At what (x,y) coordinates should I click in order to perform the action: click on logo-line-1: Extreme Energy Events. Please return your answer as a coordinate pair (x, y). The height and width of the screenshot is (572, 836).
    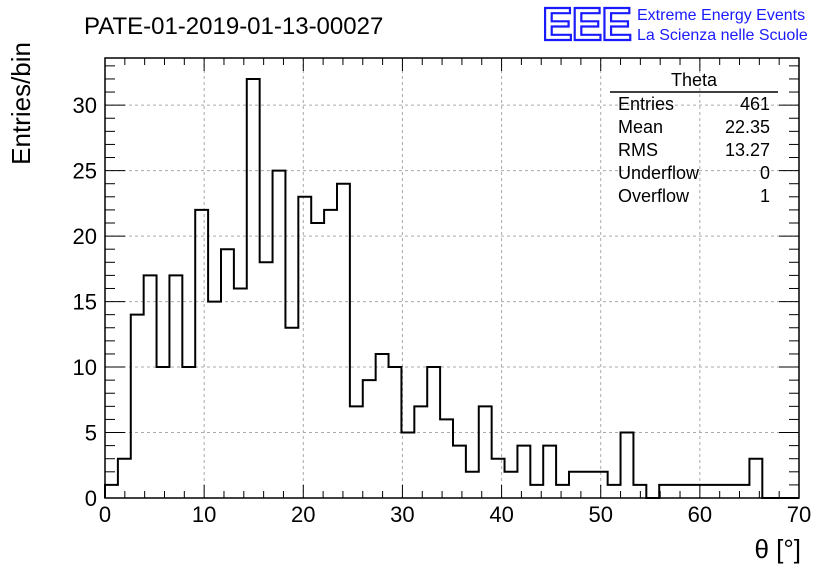
    Looking at the image, I should click on (721, 15).